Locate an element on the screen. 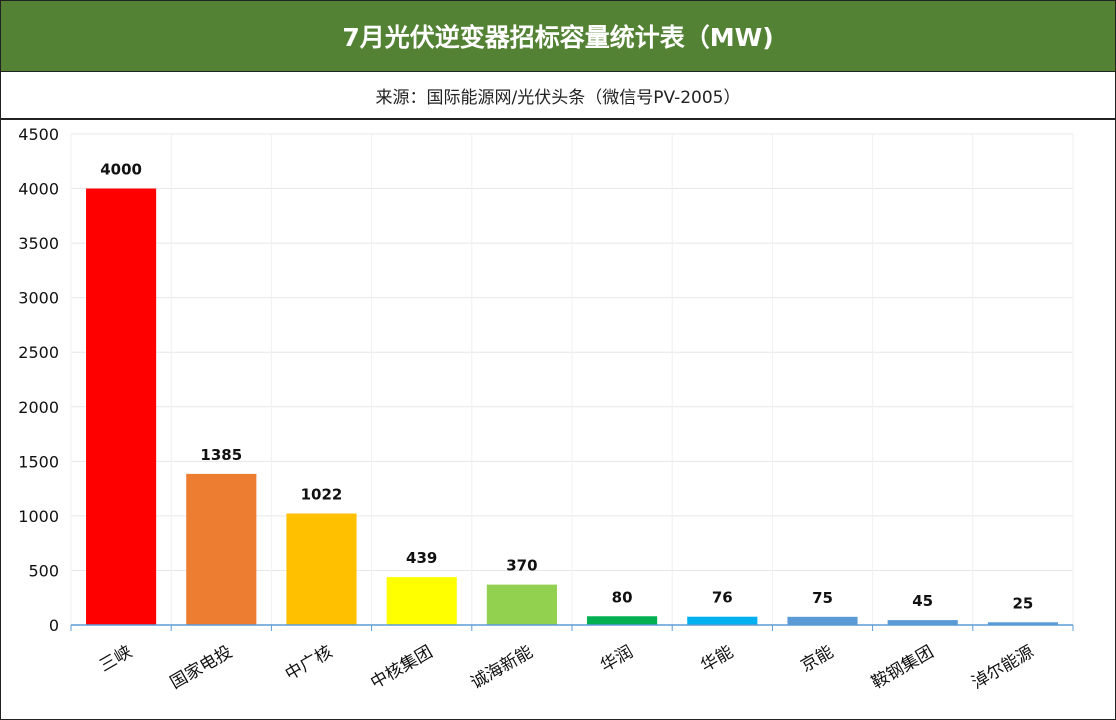 The height and width of the screenshot is (720, 1116). data-label: 76 is located at coordinates (722, 598).